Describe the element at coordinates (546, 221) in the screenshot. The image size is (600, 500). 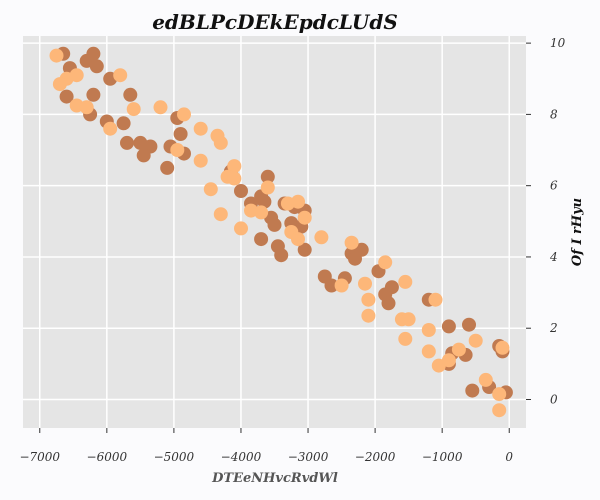
I see `y-axis-ticks: 0 2 4 6 8 10` at that location.